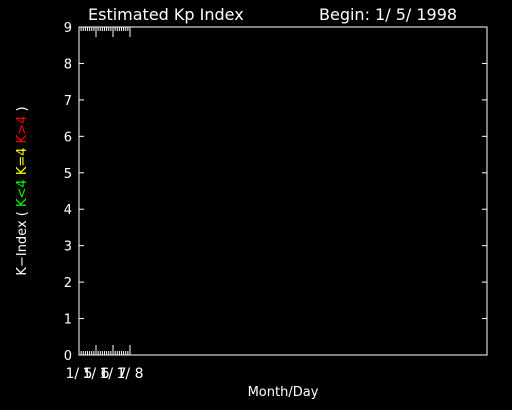 Image resolution: width=512 pixels, height=410 pixels. What do you see at coordinates (68, 356) in the screenshot?
I see `y-tick-label: 0` at bounding box center [68, 356].